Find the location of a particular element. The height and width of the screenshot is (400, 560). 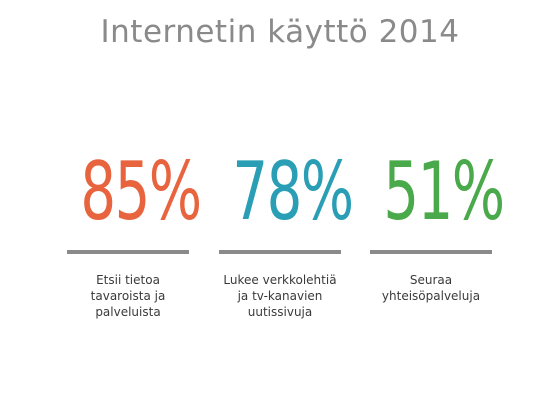

stat-caption: Etsii tietoa tavaroista ja palveluista is located at coordinates (128, 296).